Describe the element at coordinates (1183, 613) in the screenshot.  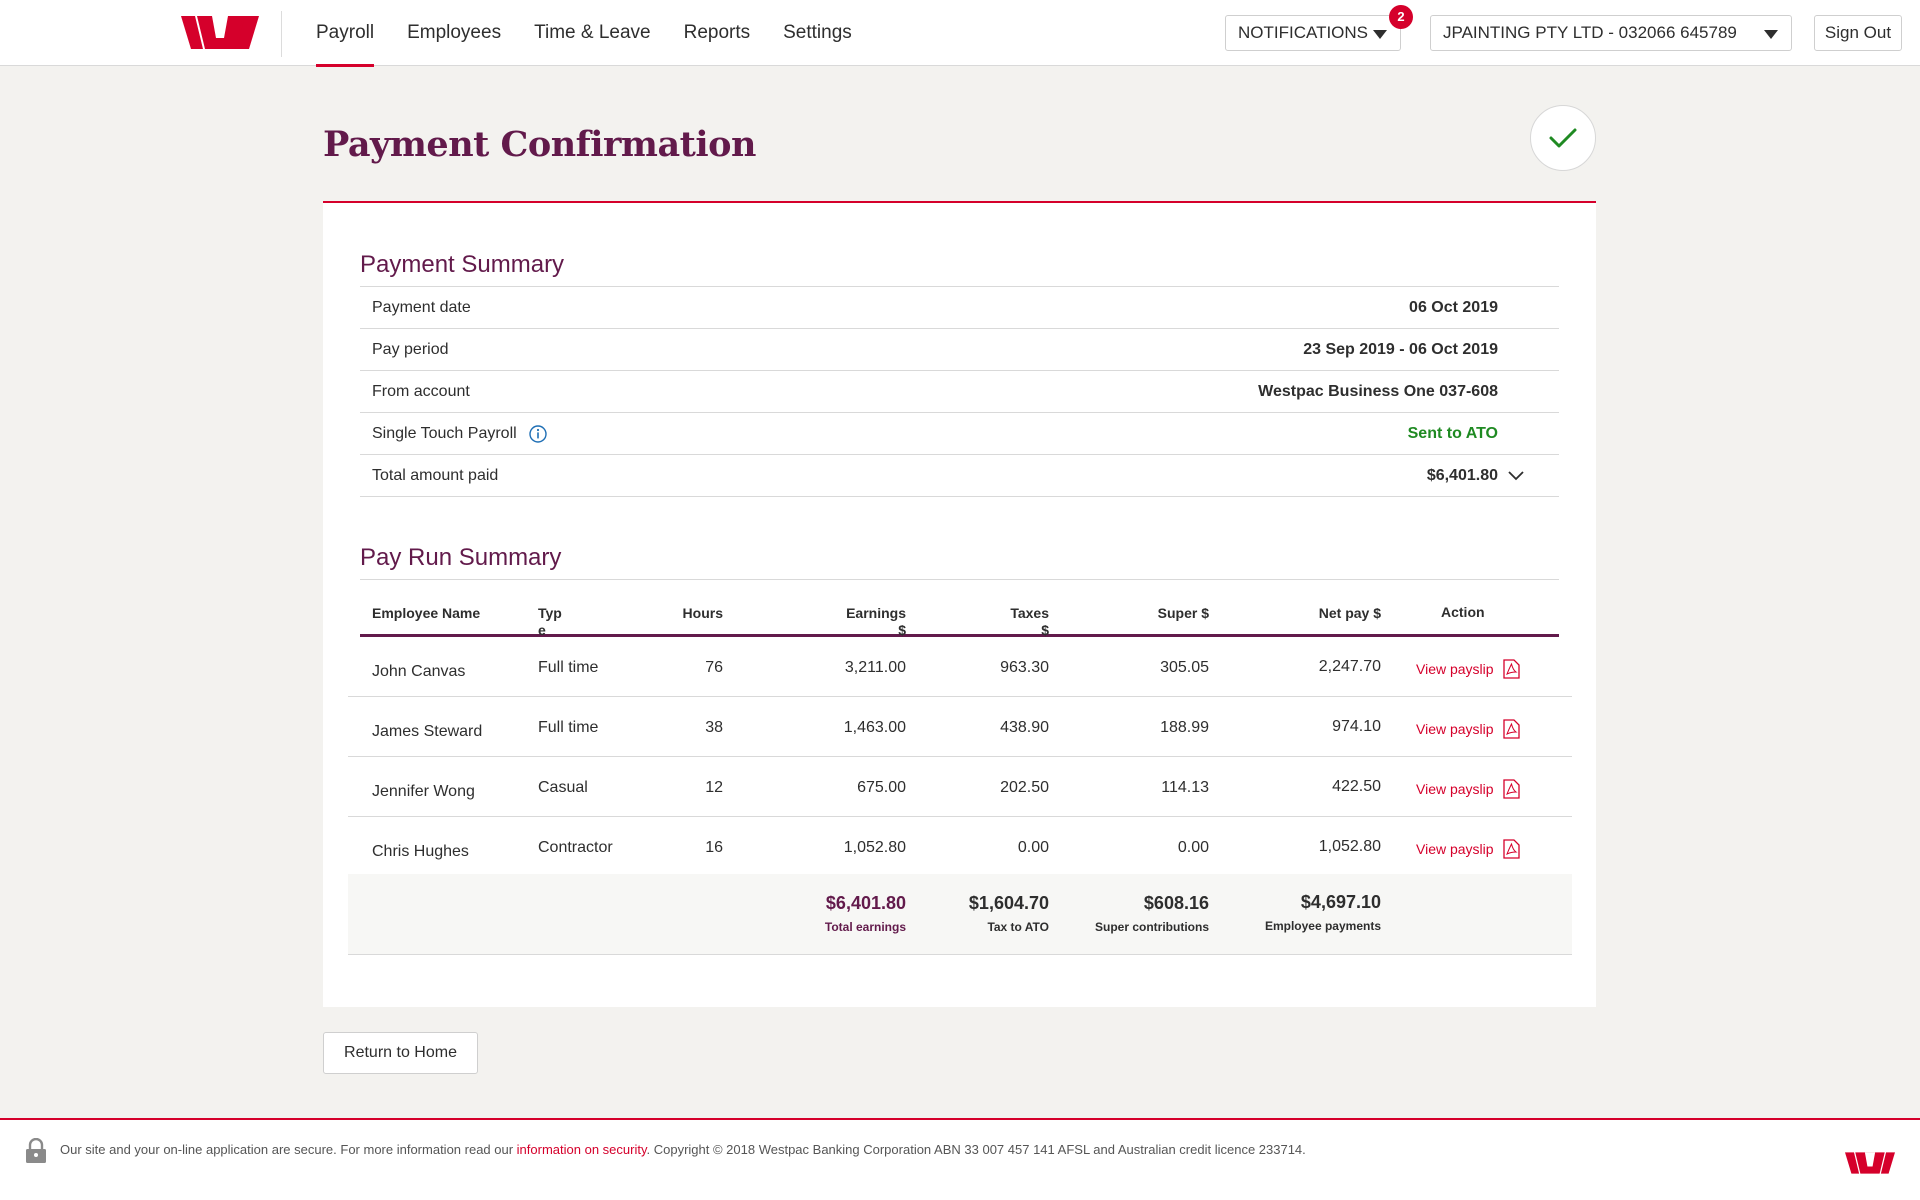
I see `col-super: Super $` at that location.